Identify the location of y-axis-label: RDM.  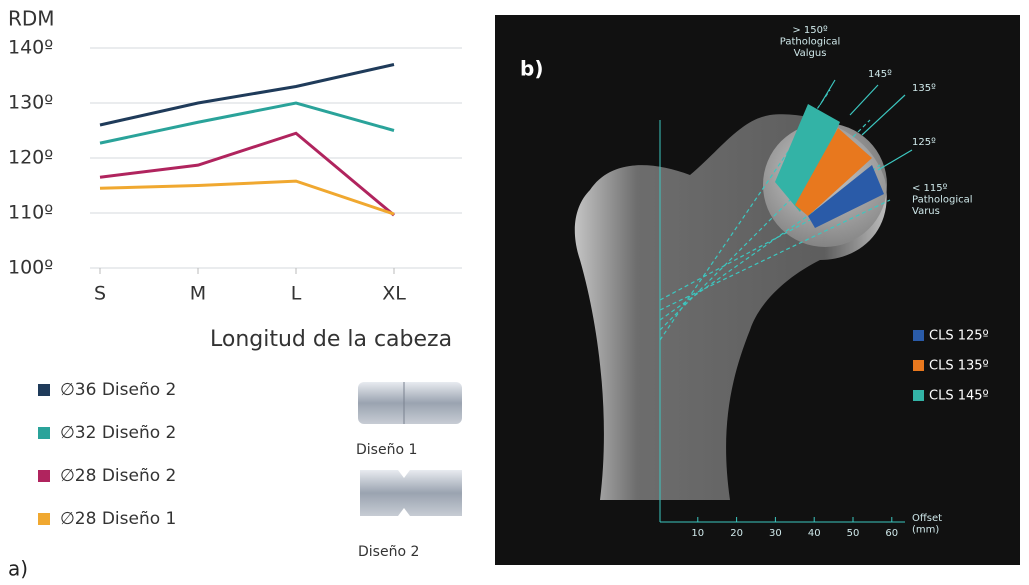
(31, 19).